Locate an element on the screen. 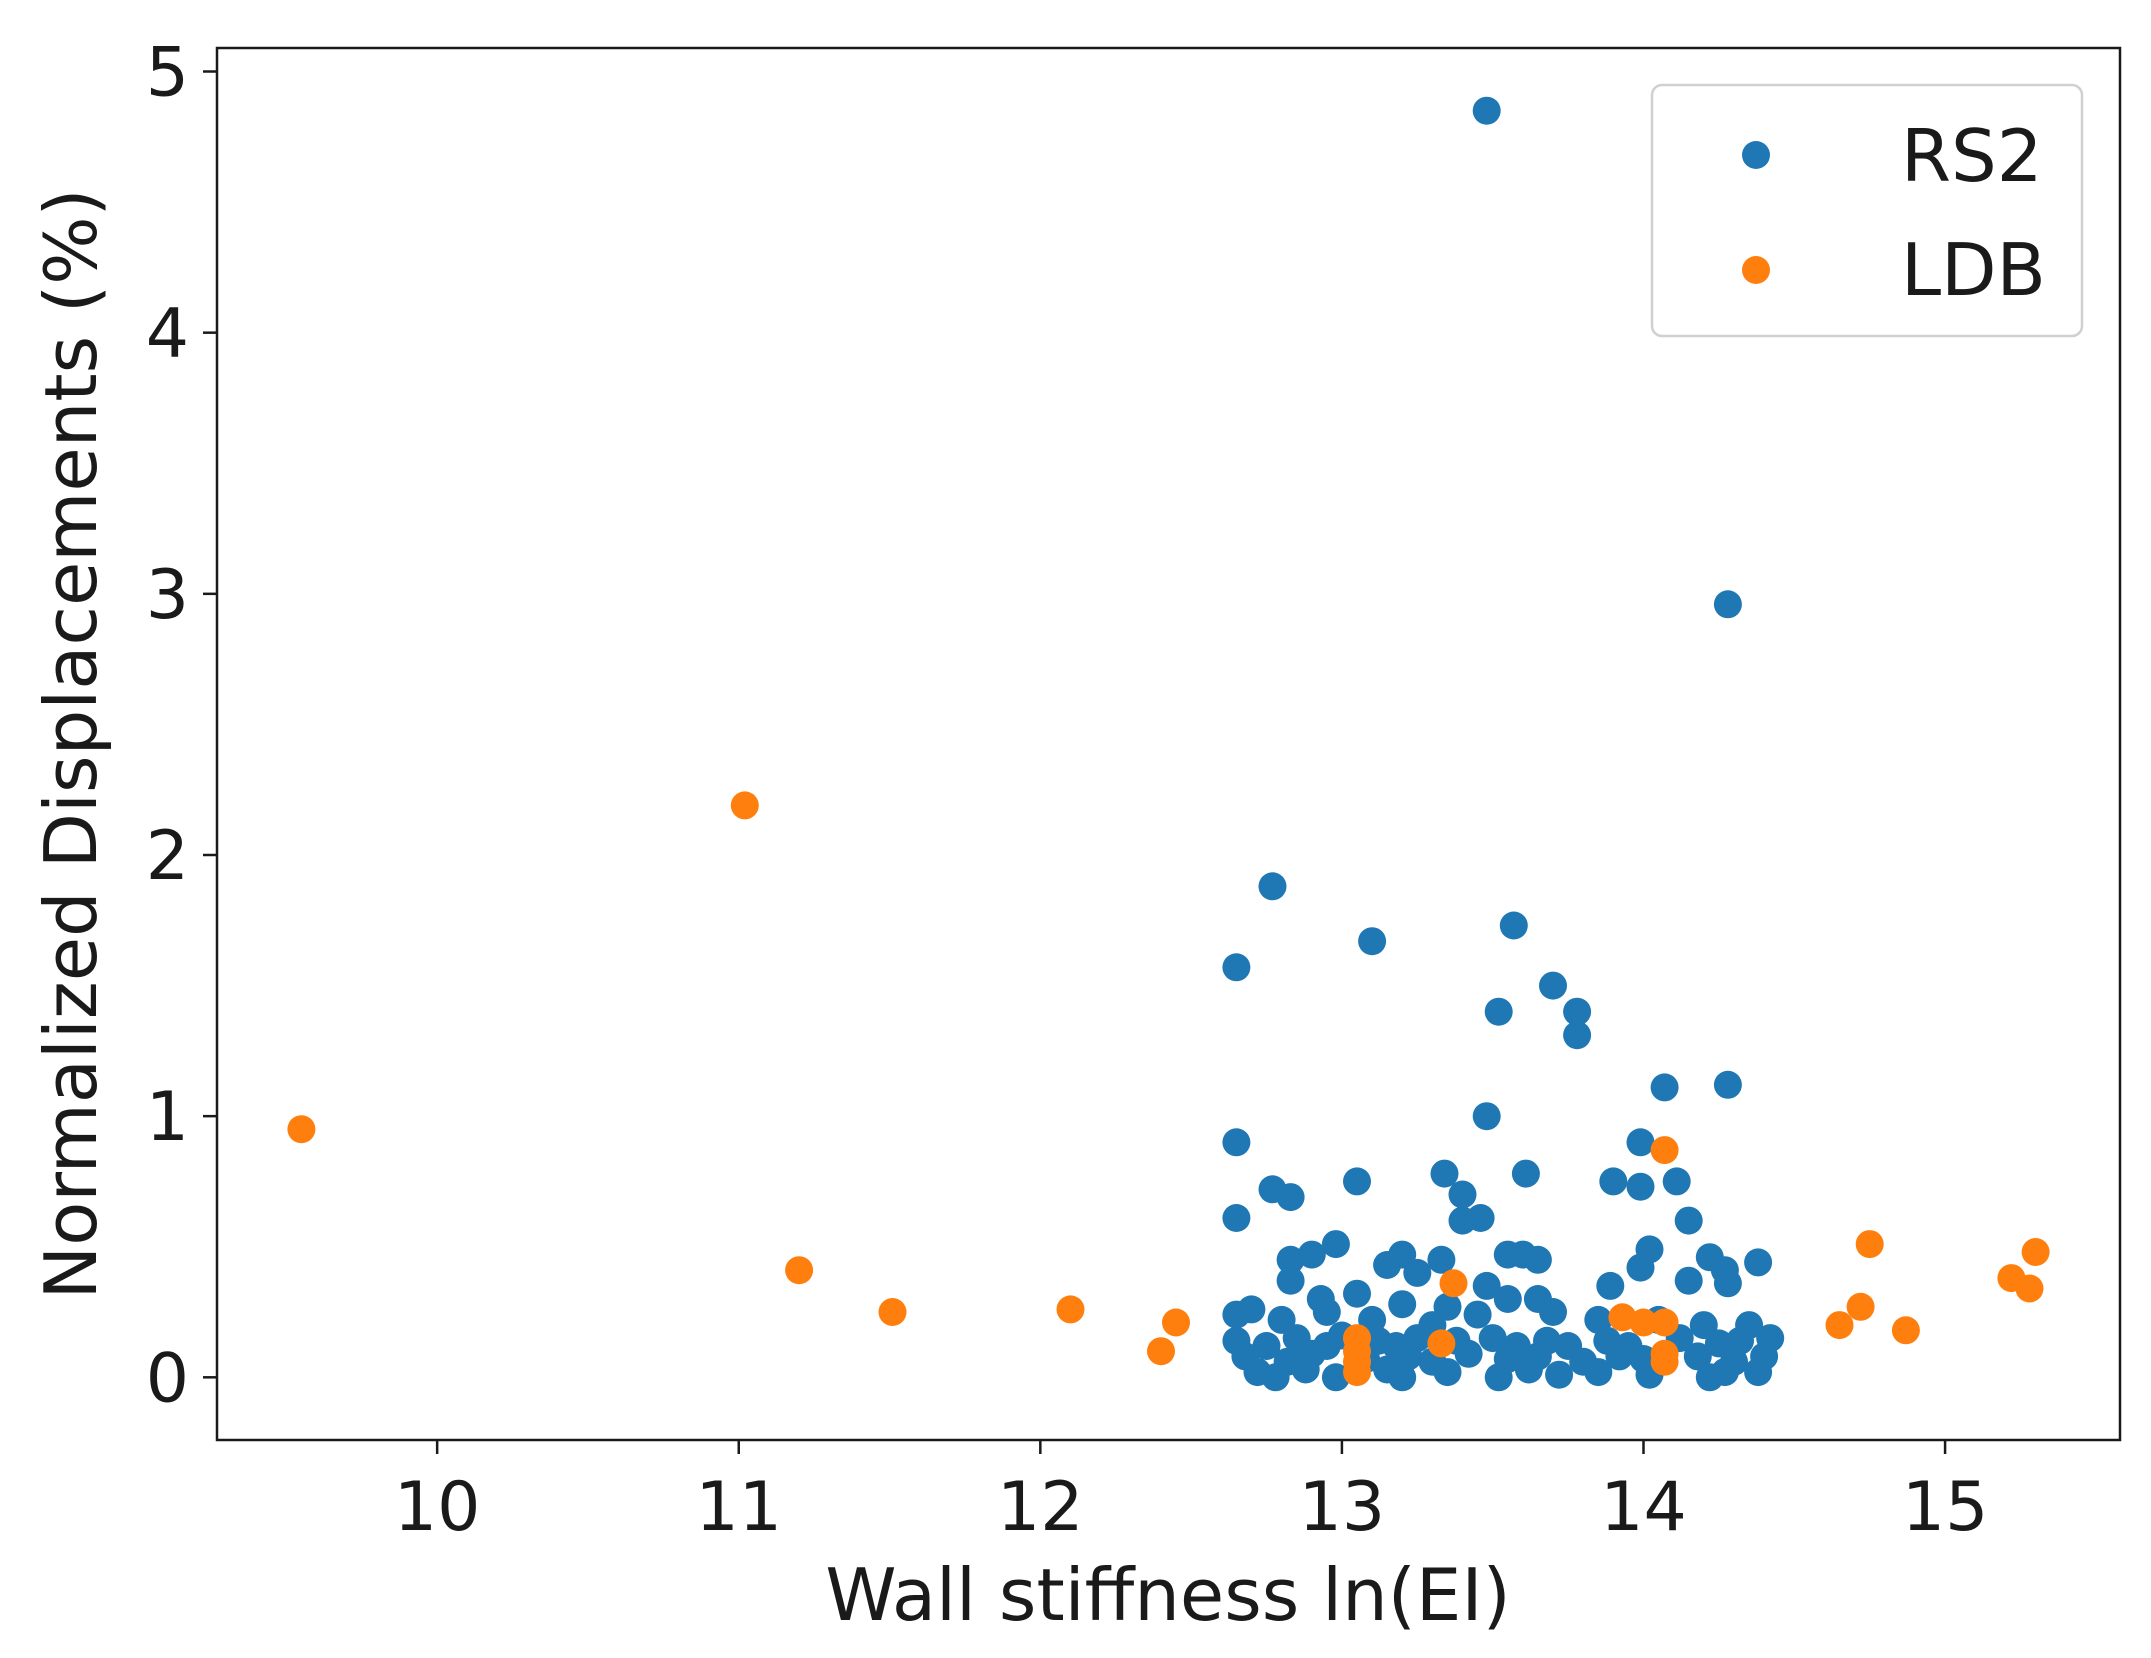  legend: RS2 LDB is located at coordinates (1867, 210).